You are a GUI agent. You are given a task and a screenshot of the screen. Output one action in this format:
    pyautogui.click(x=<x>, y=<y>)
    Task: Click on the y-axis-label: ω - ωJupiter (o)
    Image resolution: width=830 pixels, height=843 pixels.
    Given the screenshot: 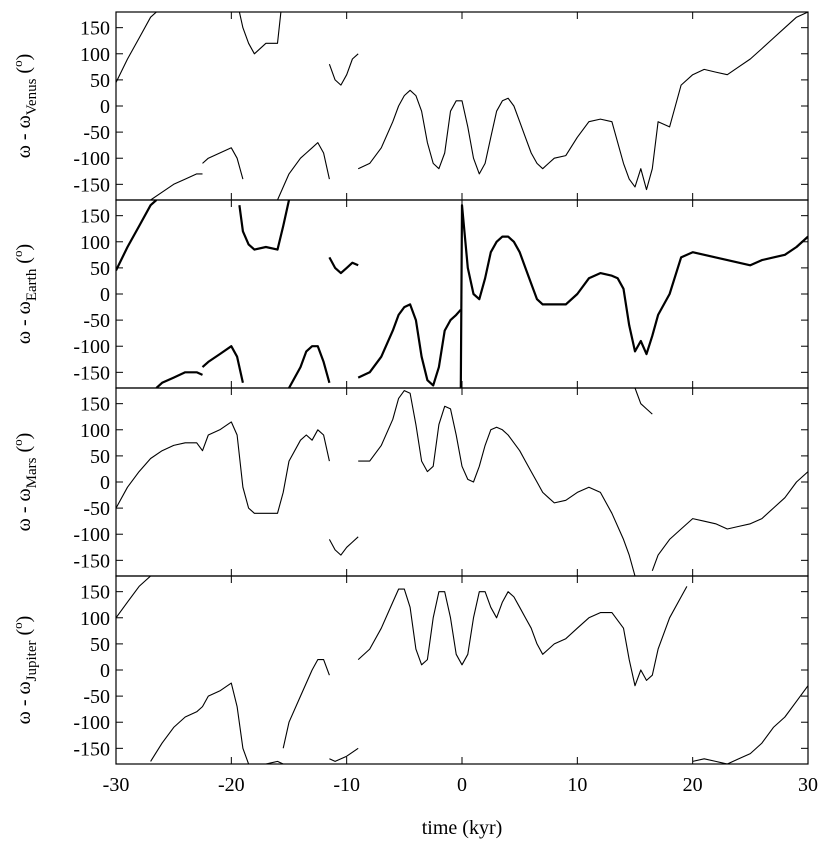 What is the action you would take?
    pyautogui.click(x=25, y=670)
    